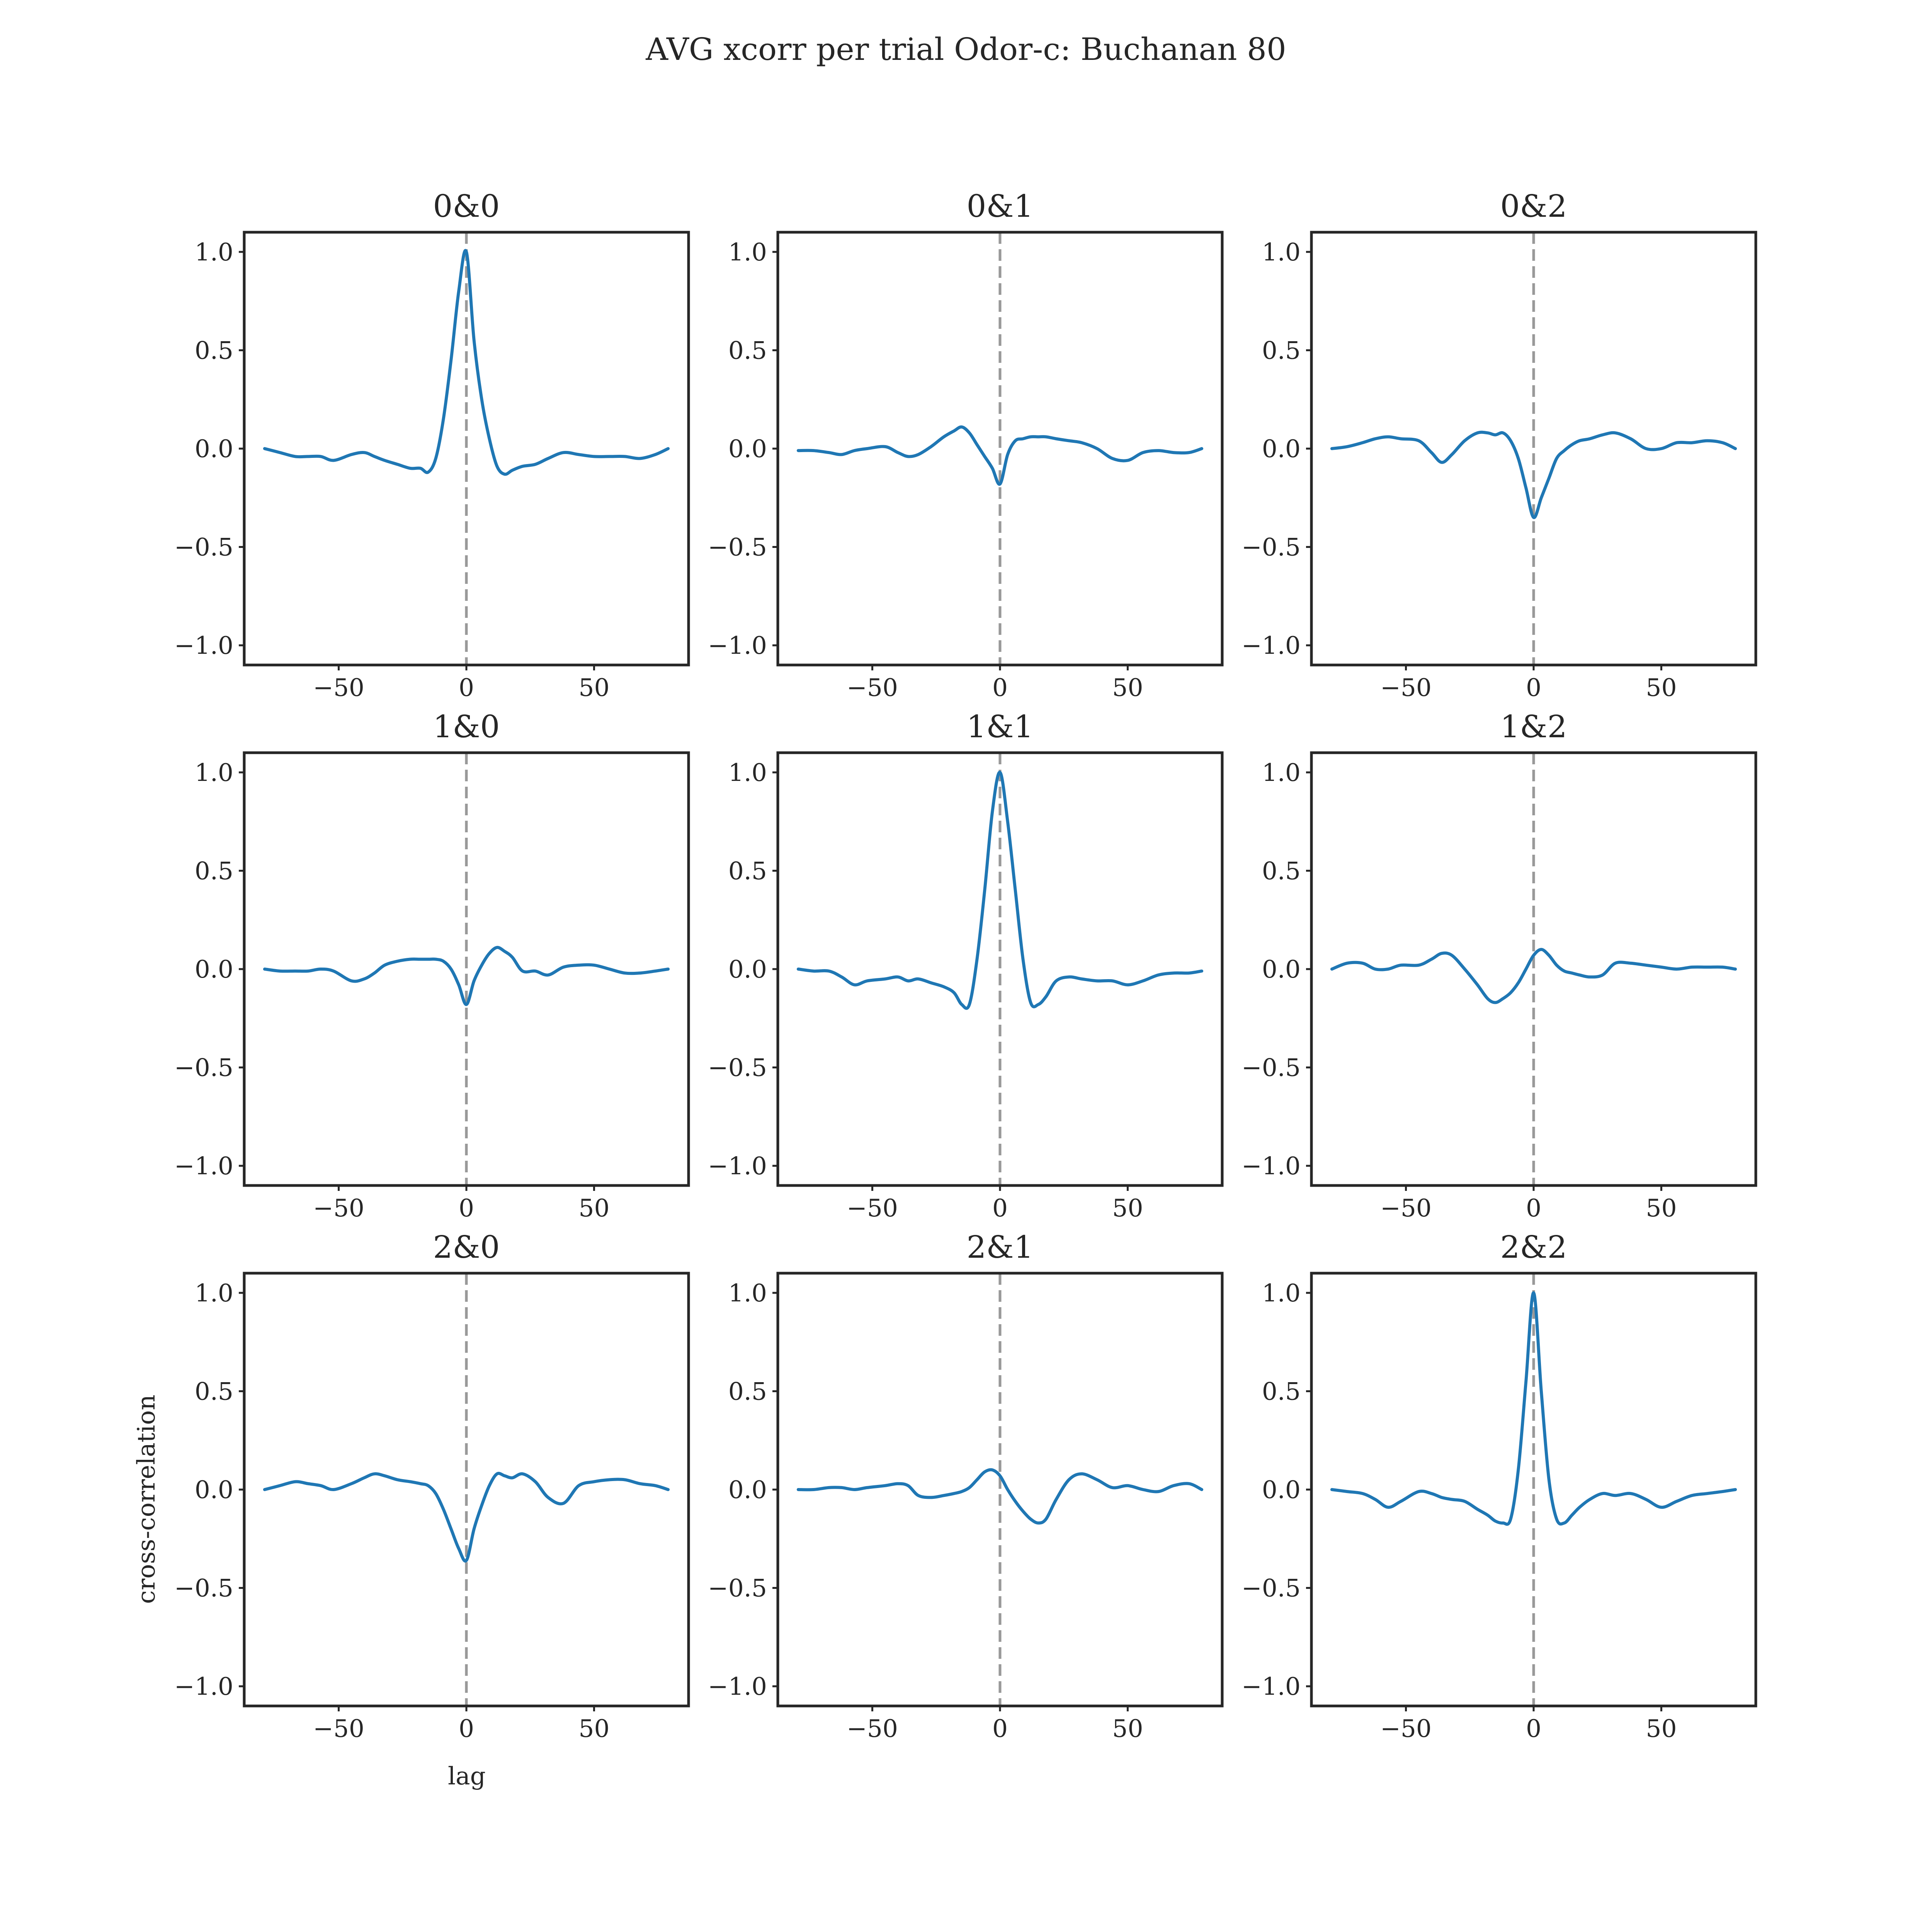 This screenshot has height=1932, width=1932. Describe the element at coordinates (1533, 206) in the screenshot. I see `panel-title: 0&2` at that location.